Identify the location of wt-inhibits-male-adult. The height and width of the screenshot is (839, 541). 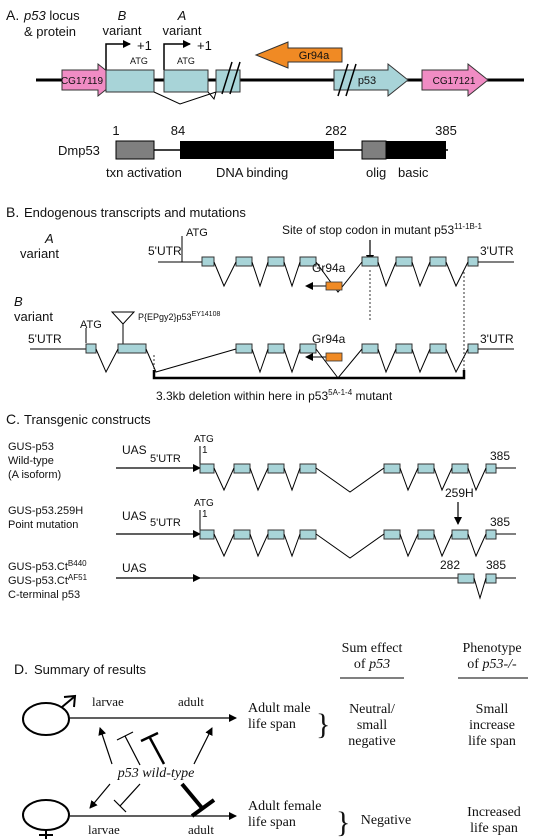
(157, 751).